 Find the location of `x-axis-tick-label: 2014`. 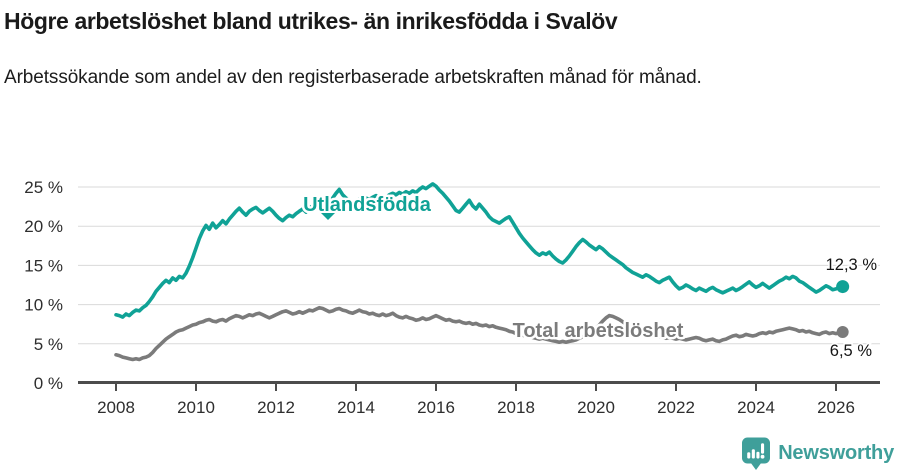

x-axis-tick-label: 2014 is located at coordinates (356, 407).